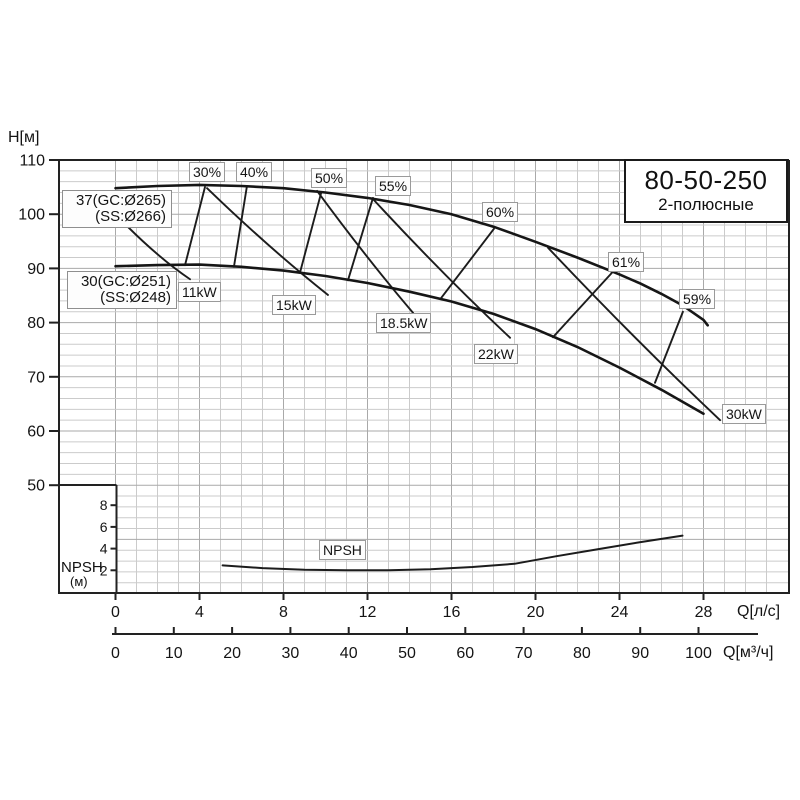 This screenshot has height=800, width=800. I want to click on pump-model: 80-50-250, so click(706, 180).